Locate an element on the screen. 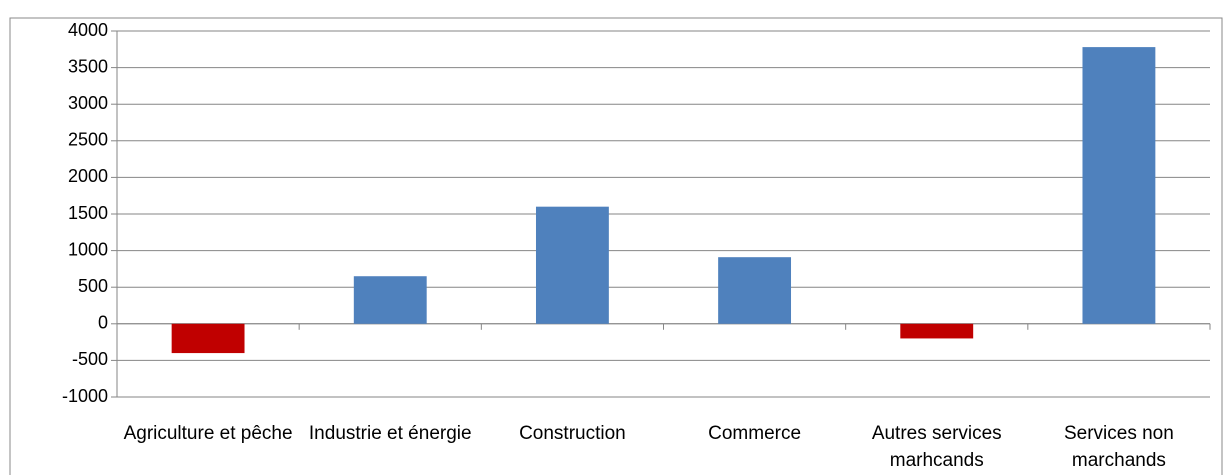  x-tick-label: Commerce is located at coordinates (755, 433).